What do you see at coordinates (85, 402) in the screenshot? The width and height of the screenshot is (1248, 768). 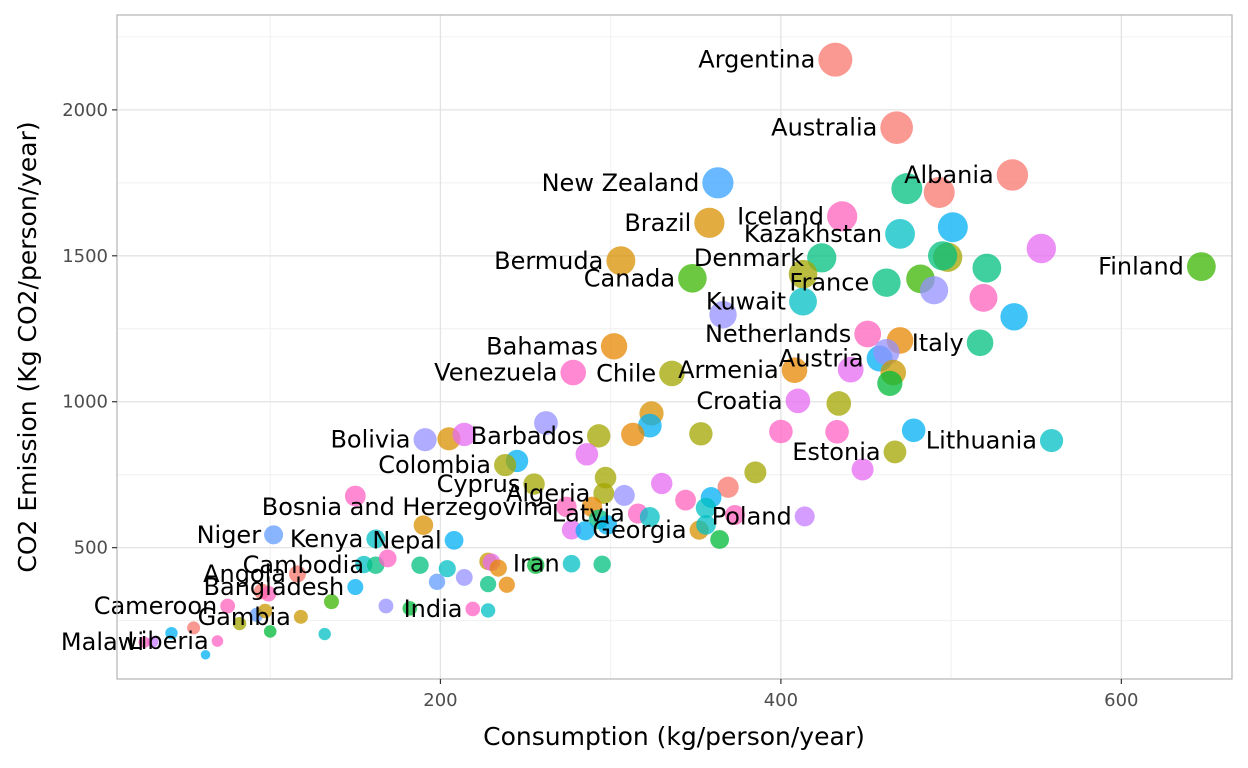 I see `y-tick-label: 1000` at bounding box center [85, 402].